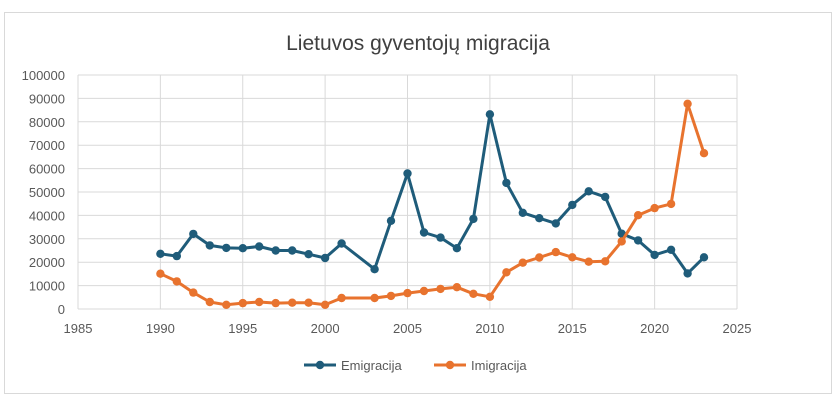 The height and width of the screenshot is (400, 840). What do you see at coordinates (47, 192) in the screenshot?
I see `y-tick-label: 50000` at bounding box center [47, 192].